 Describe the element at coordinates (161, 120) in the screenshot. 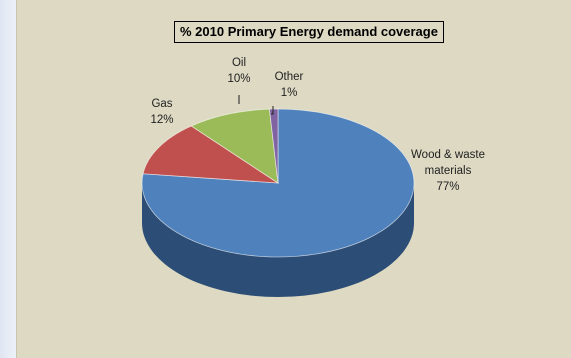

I see `slice-value-label-1: 12%` at that location.